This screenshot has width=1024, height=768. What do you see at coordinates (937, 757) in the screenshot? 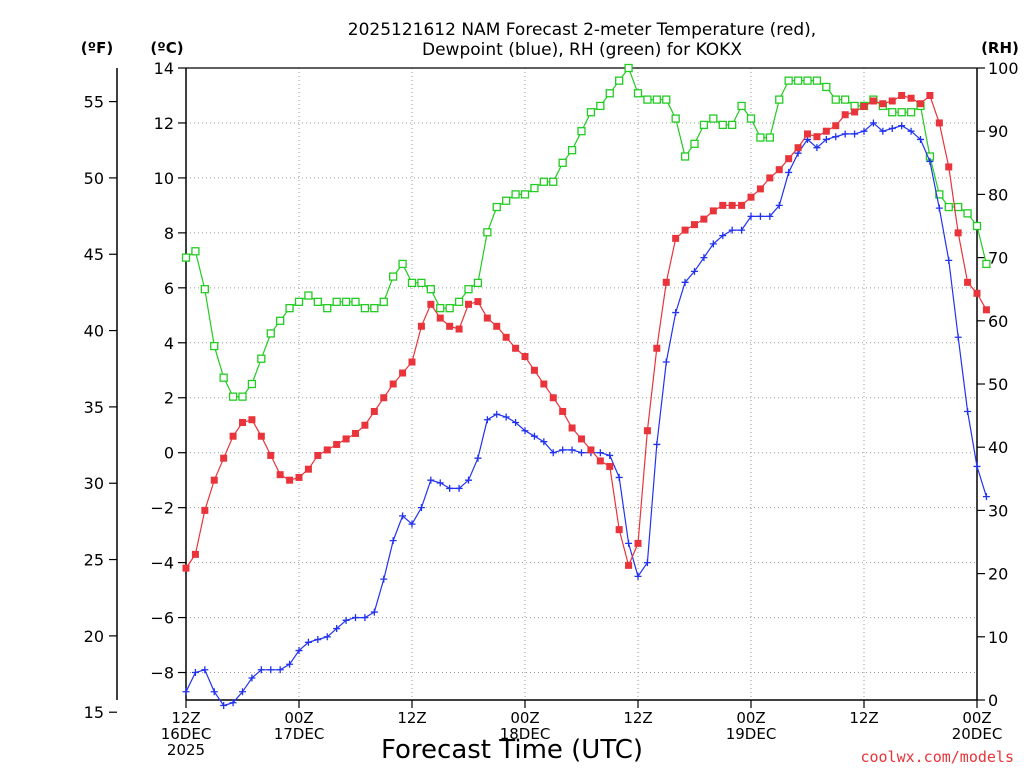
I see `credit-text: coolwx.com/models` at bounding box center [937, 757].